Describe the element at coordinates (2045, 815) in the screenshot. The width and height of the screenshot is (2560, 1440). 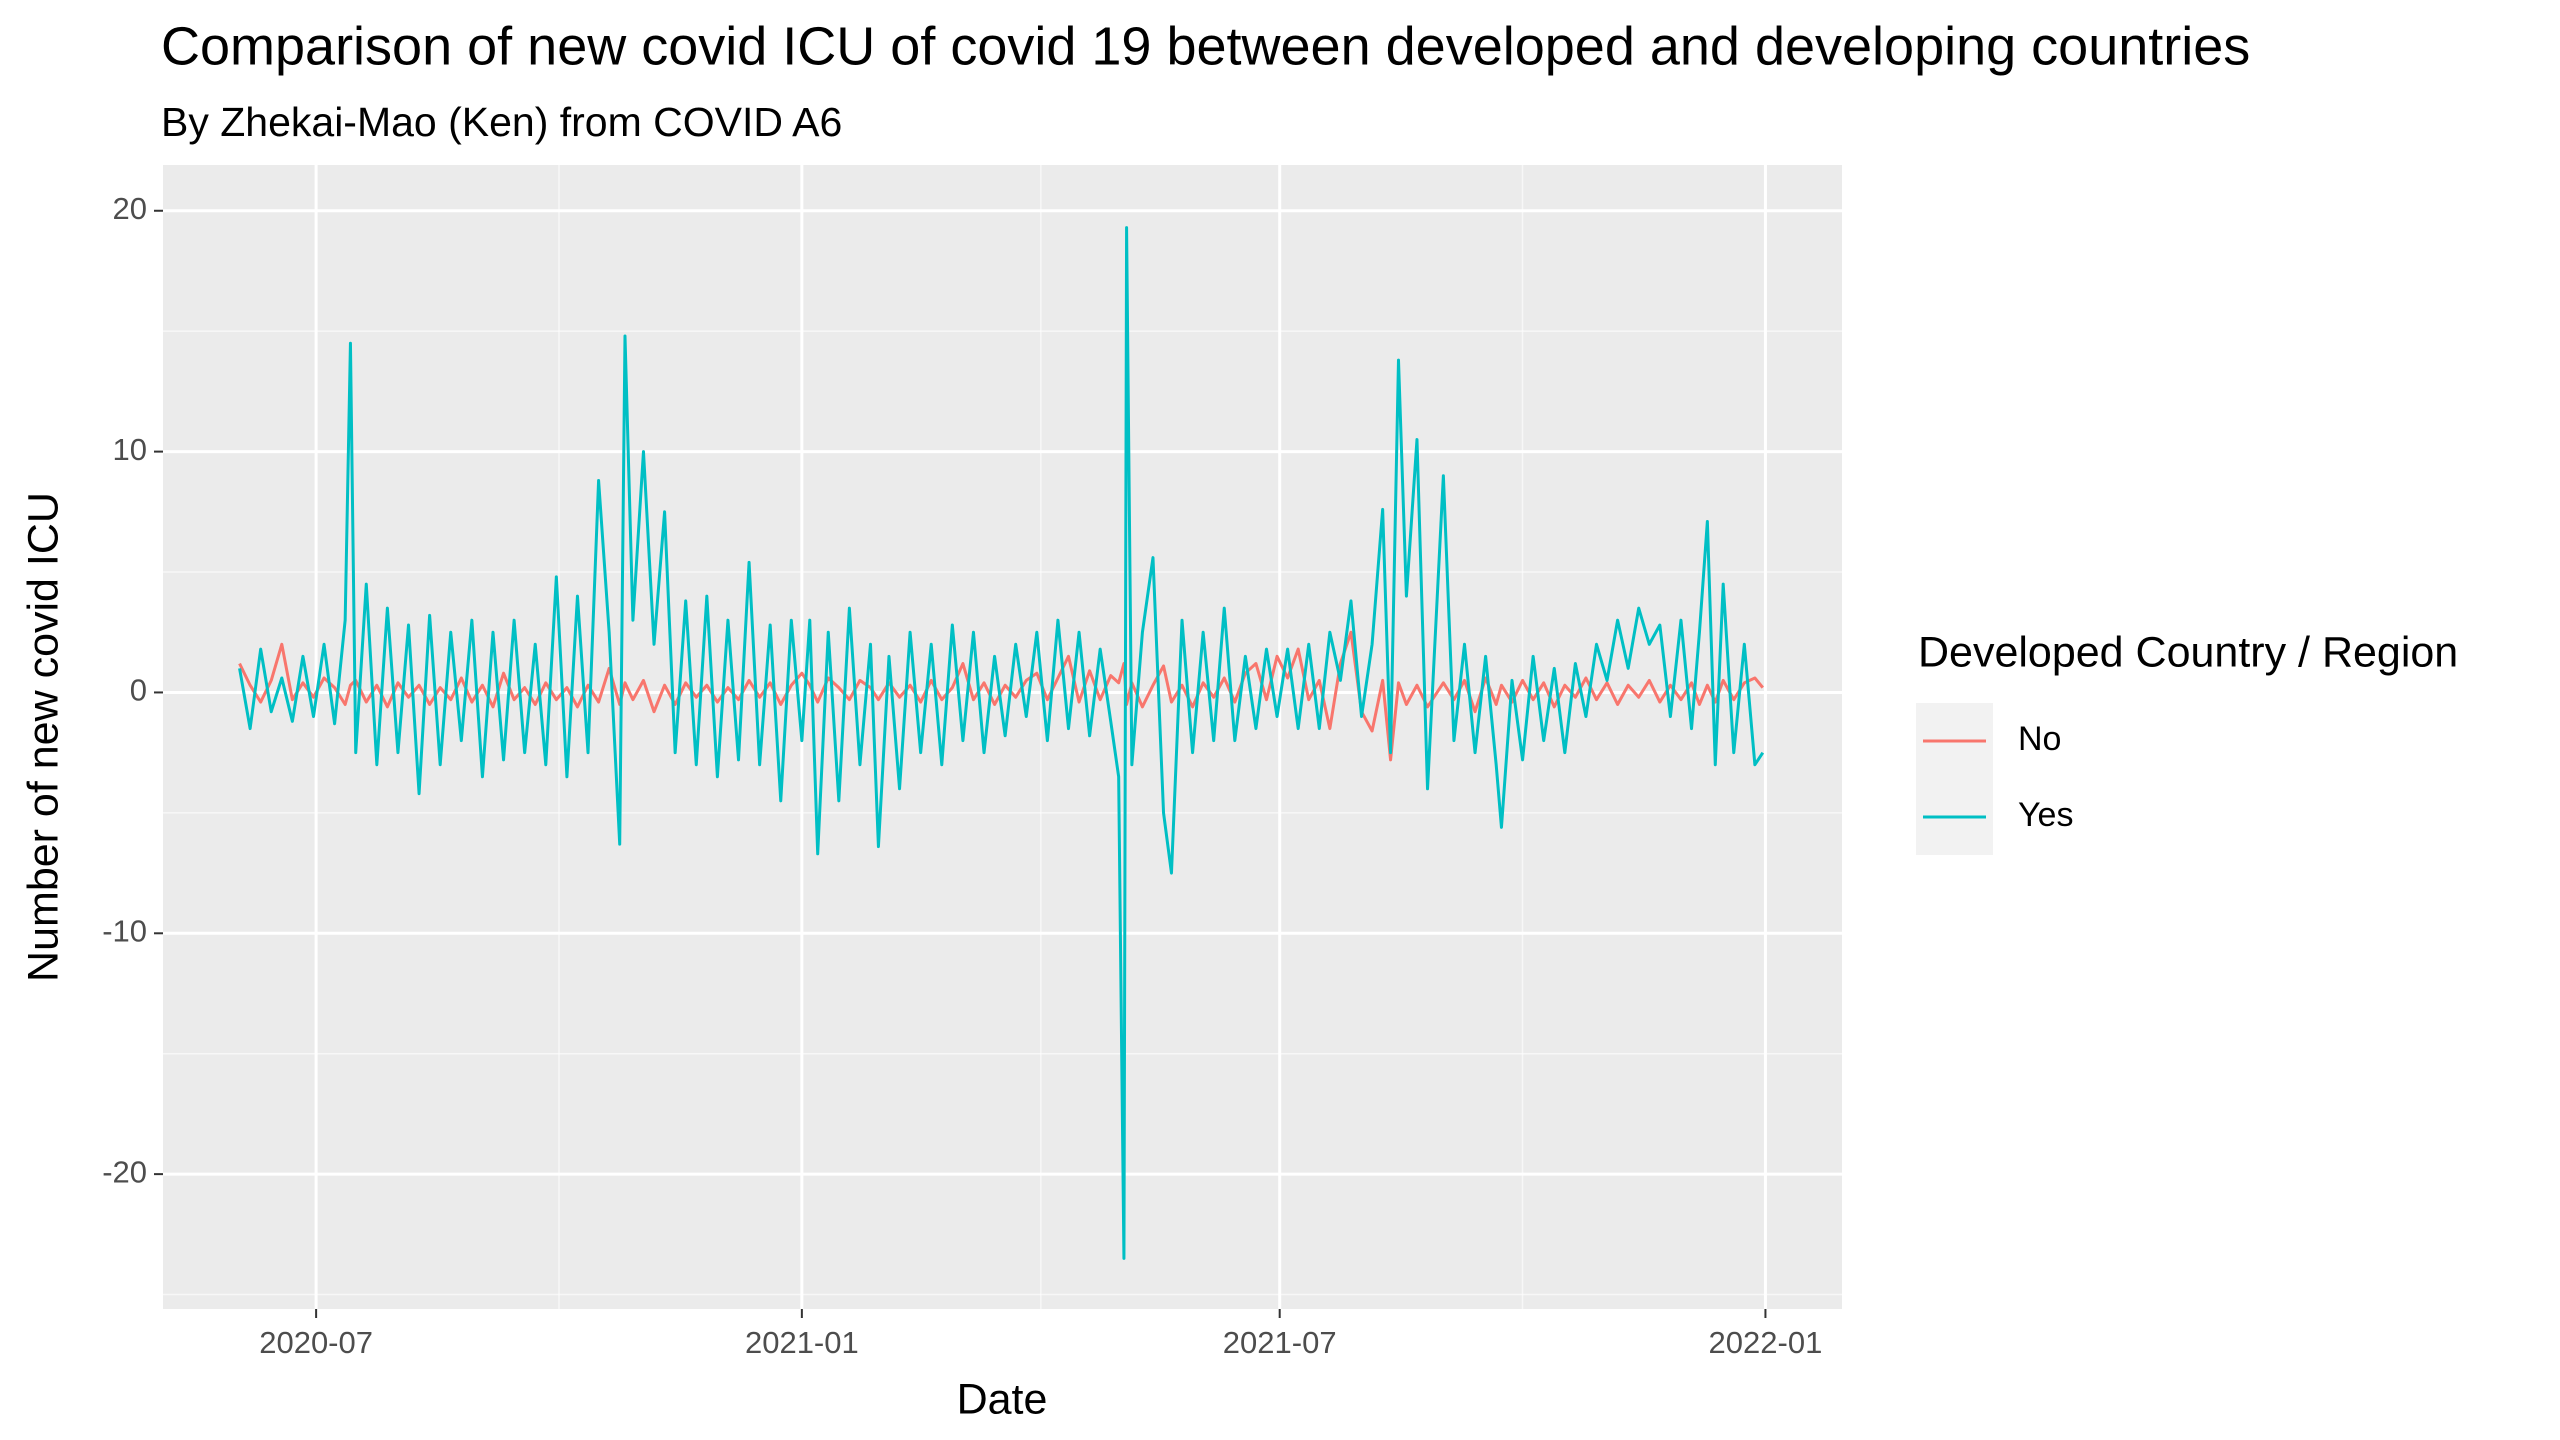
I see `legend-label: Yes` at that location.